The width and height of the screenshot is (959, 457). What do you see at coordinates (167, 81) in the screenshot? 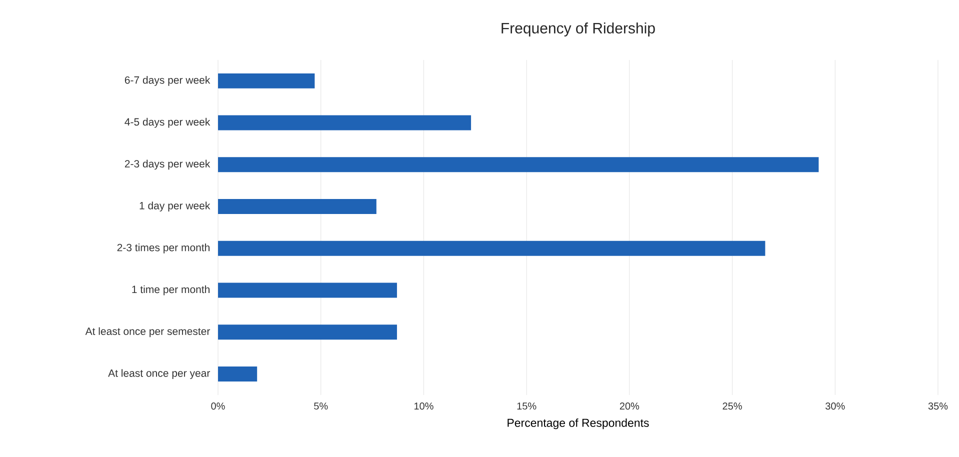
I see `y-tick-label: 6-7 days per week` at bounding box center [167, 81].